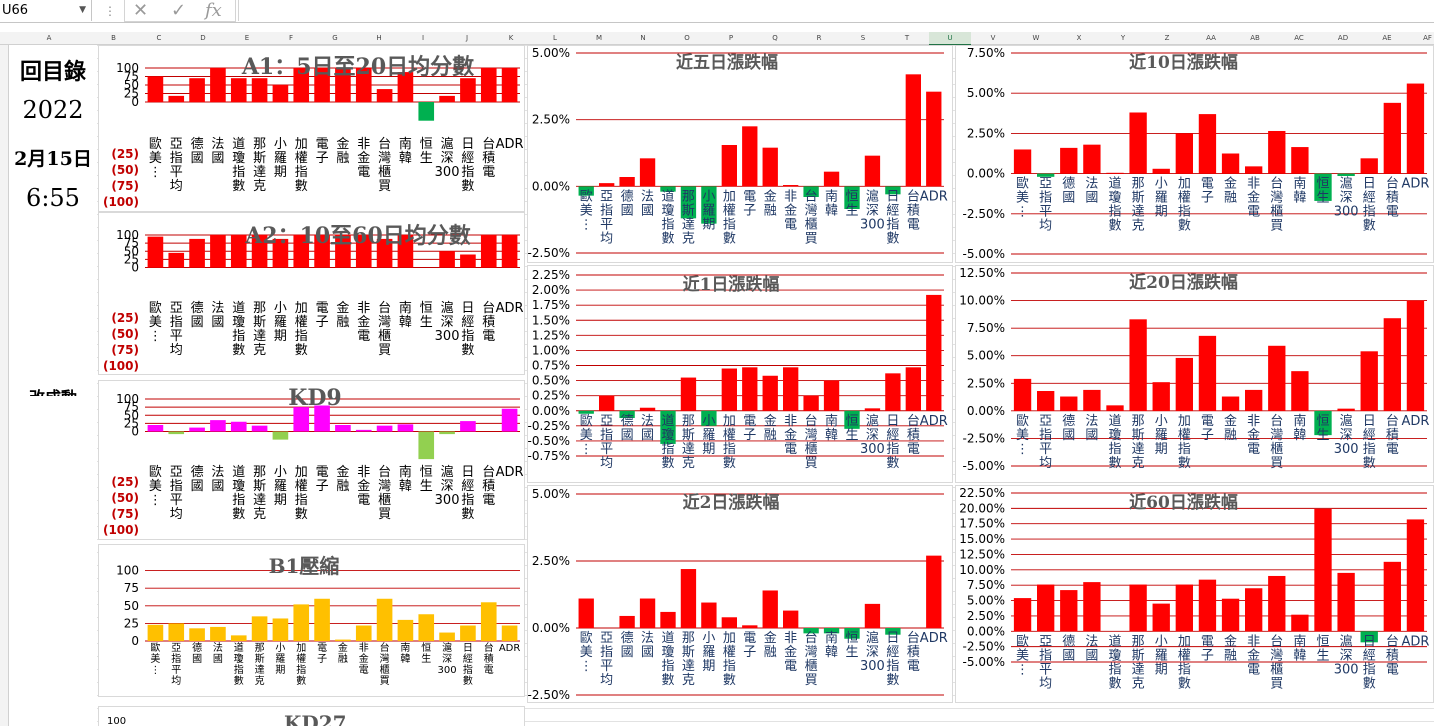  Describe the element at coordinates (511, 38) in the screenshot. I see `column-header-K: K` at that location.